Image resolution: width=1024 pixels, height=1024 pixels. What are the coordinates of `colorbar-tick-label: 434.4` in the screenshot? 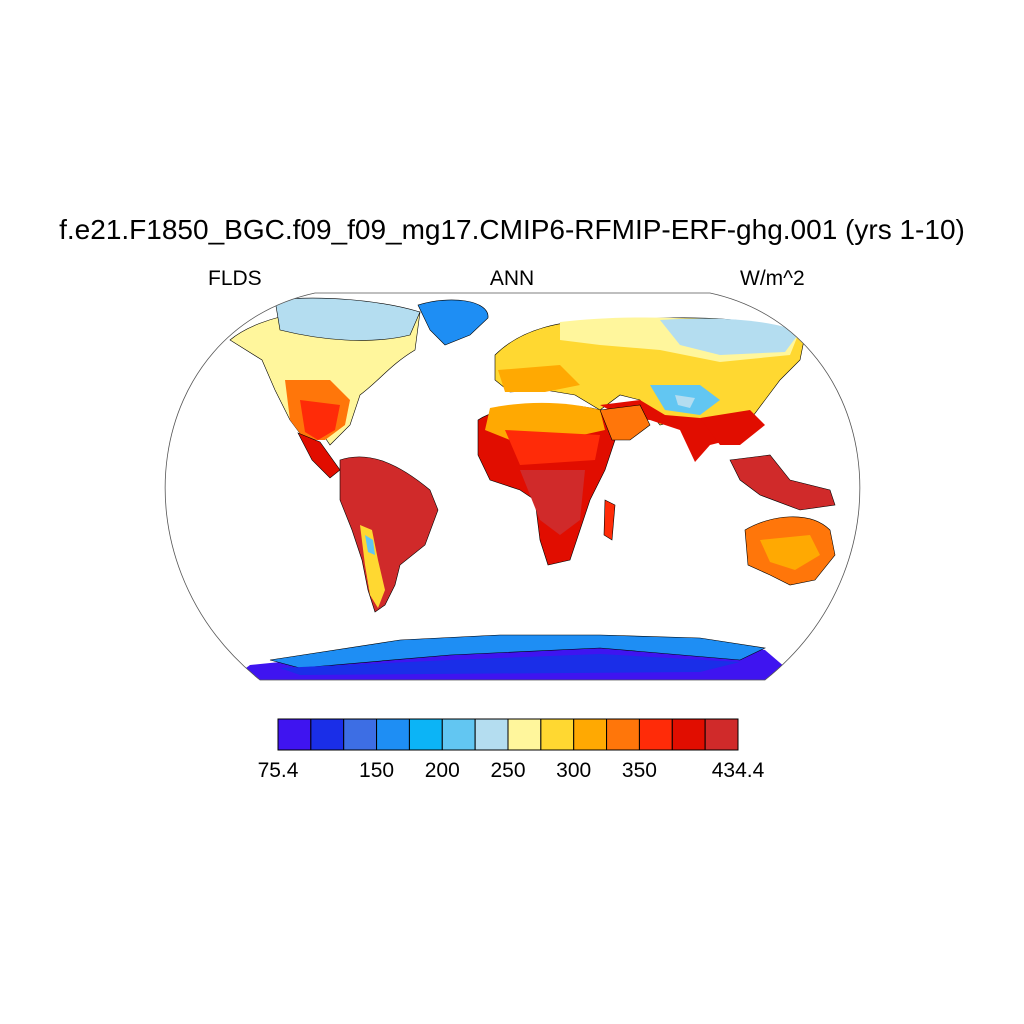 It's located at (738, 770).